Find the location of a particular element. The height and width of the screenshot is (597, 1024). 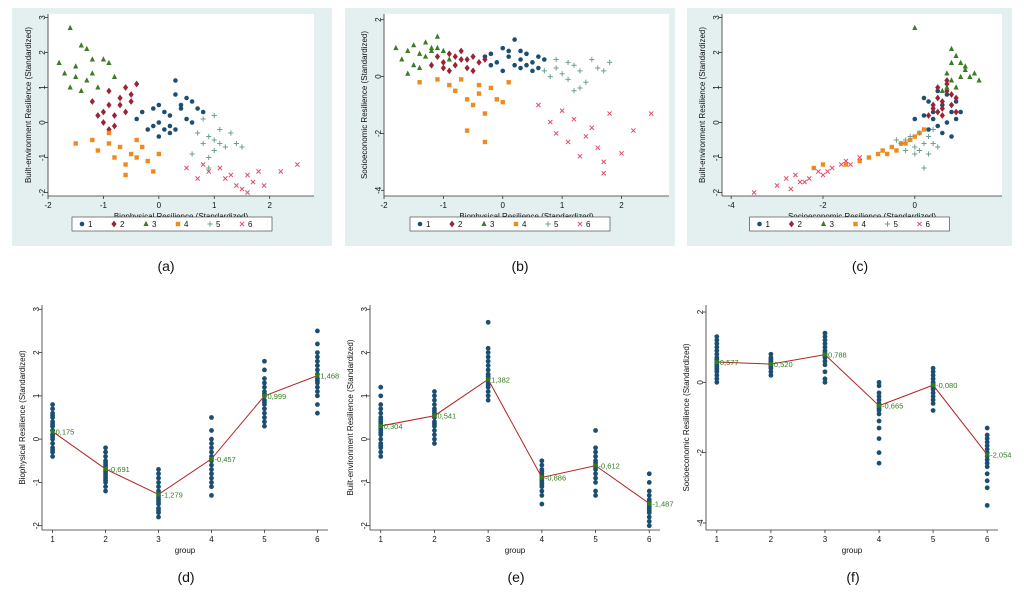

legend-marker is located at coordinates (759, 224).